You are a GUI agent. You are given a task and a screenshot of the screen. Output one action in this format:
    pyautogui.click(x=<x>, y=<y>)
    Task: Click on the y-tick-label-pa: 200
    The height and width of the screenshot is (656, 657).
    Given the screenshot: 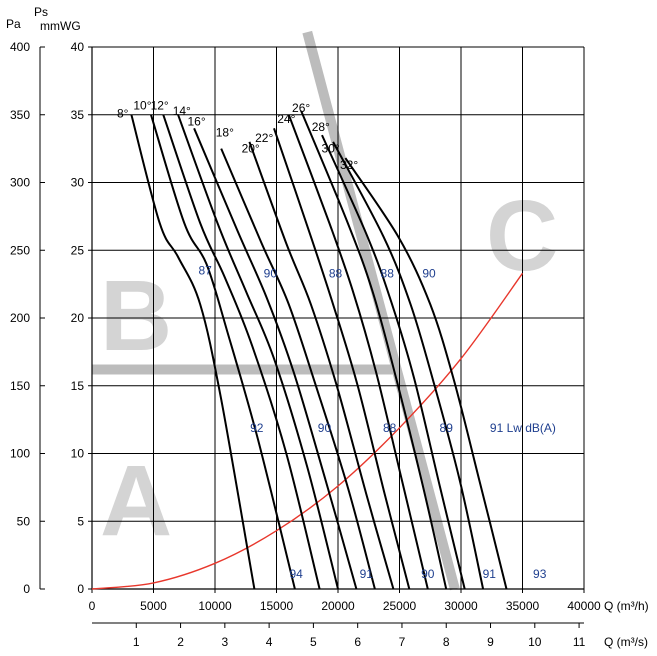 What is the action you would take?
    pyautogui.click(x=20, y=318)
    